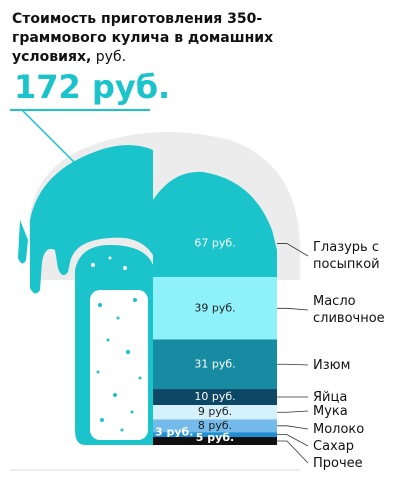  Describe the element at coordinates (339, 429) in the screenshot. I see `legend-label: Молоко` at that location.